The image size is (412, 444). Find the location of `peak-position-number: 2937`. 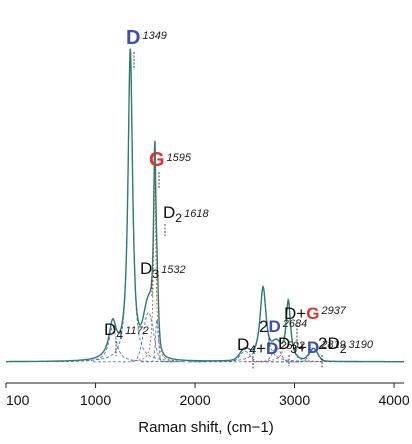

peak-position-number: 2937 is located at coordinates (333, 311).